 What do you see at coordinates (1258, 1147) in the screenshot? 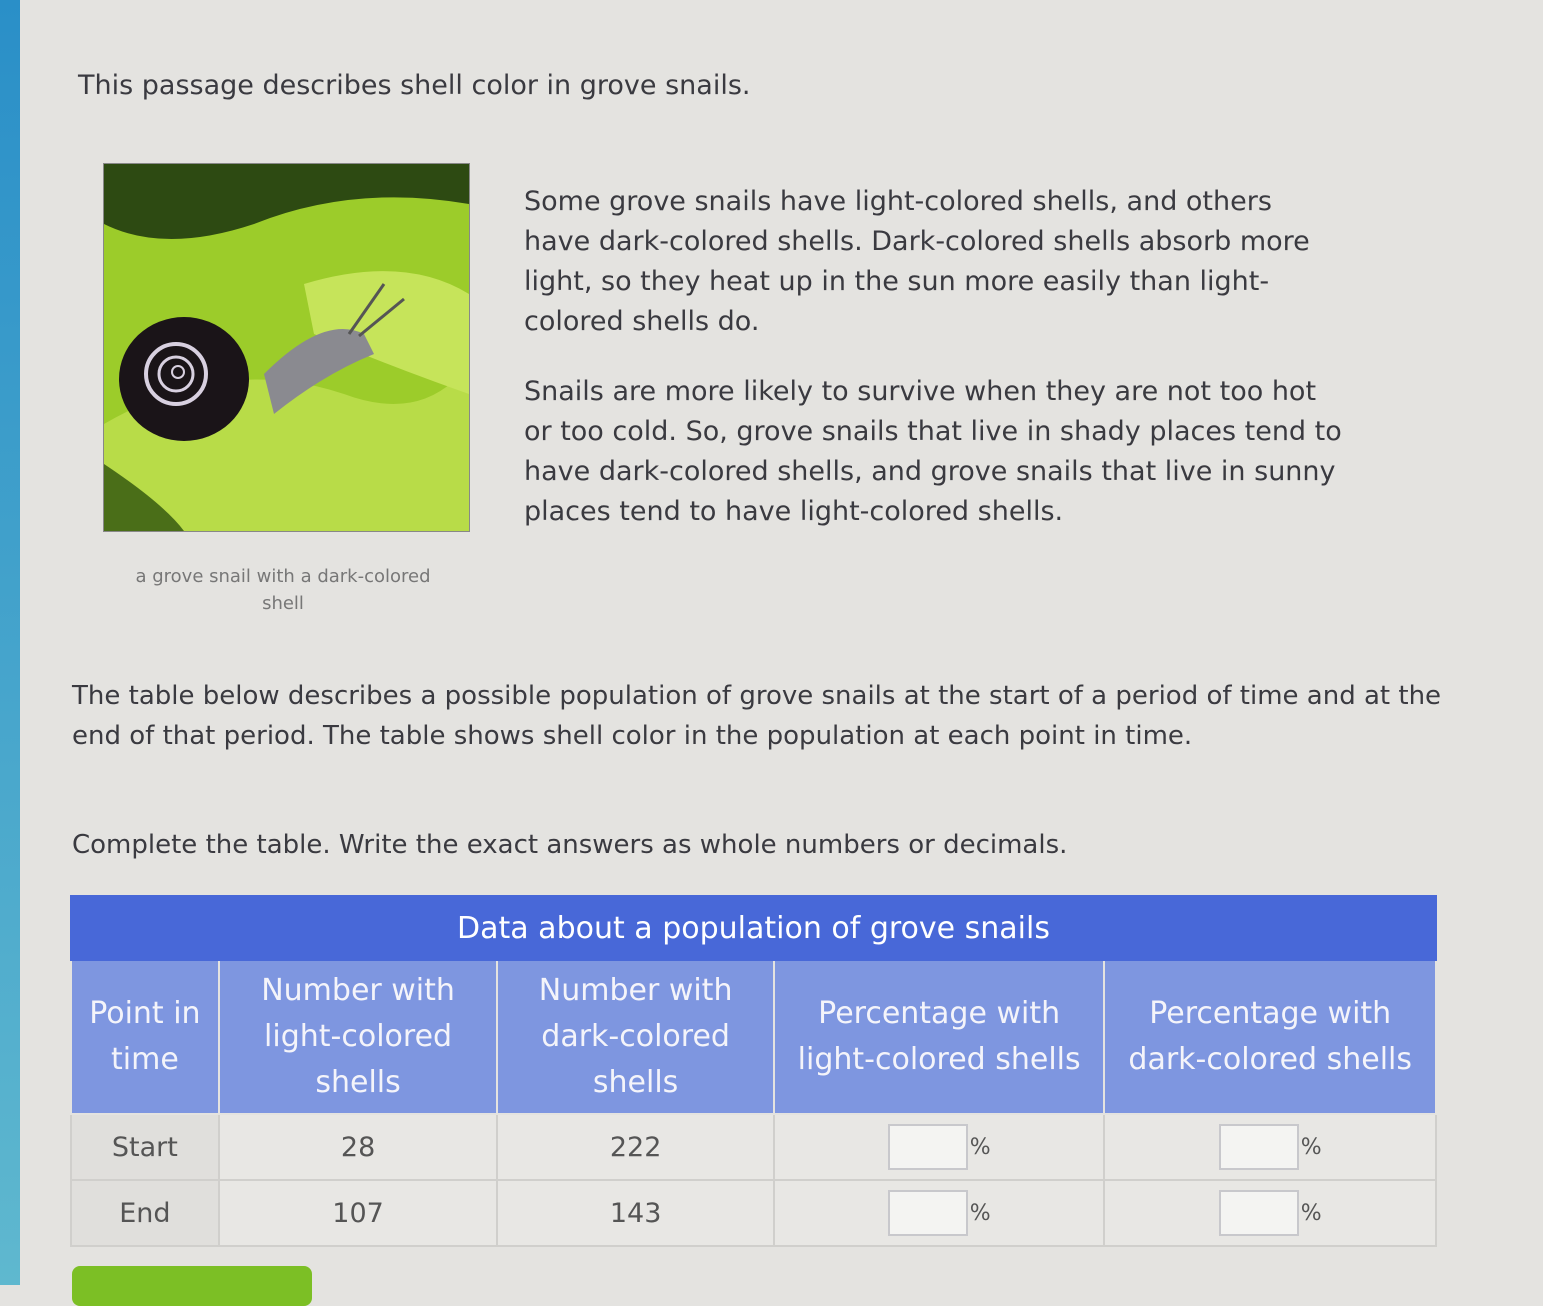
I see `start-dark-percent-input` at bounding box center [1258, 1147].